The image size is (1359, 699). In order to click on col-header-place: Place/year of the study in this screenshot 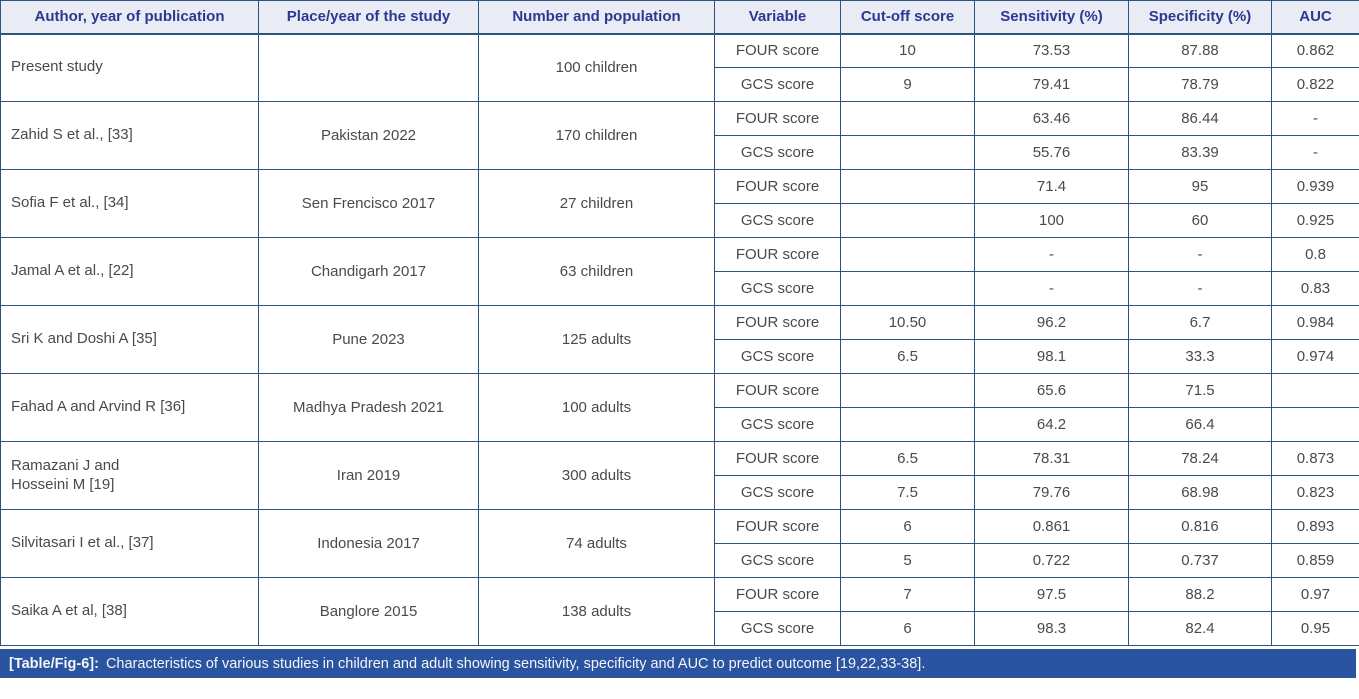, I will do `click(368, 17)`.